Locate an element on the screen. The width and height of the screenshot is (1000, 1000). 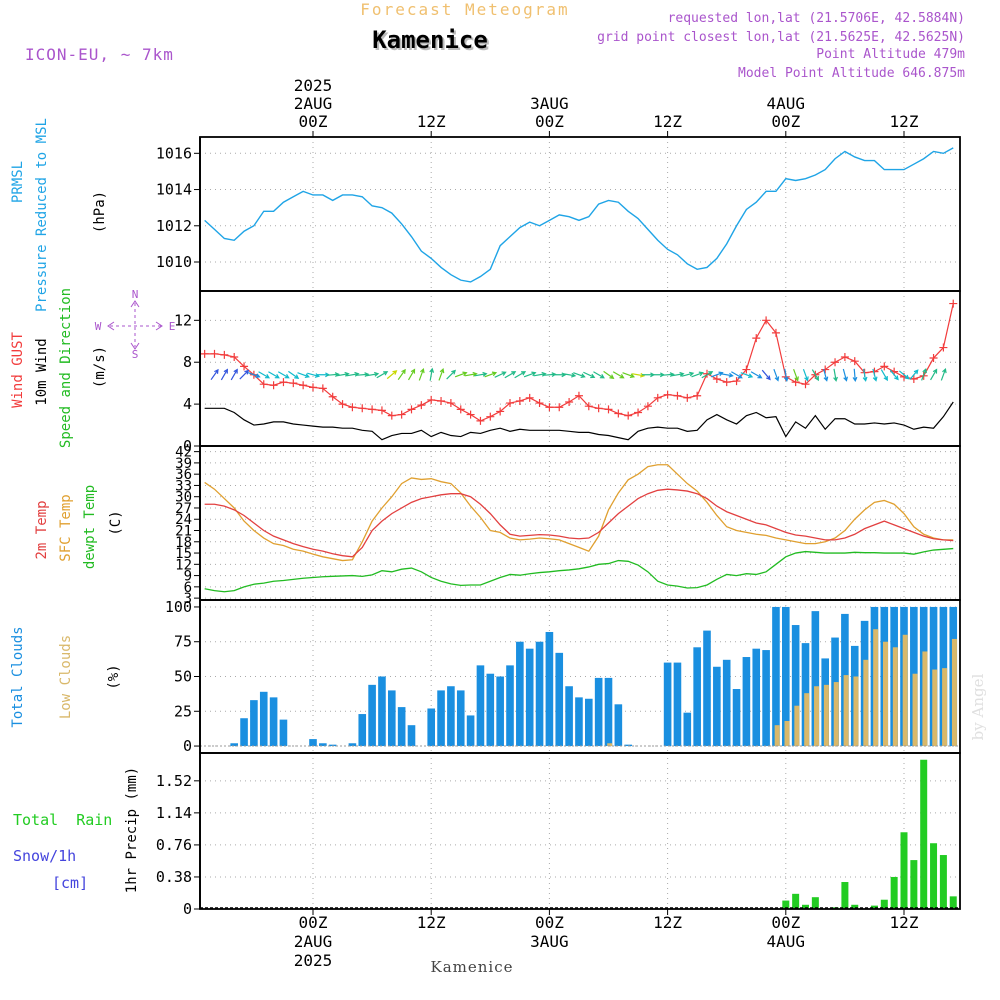
time-label-bottom: 3AUG is located at coordinates (549, 941).